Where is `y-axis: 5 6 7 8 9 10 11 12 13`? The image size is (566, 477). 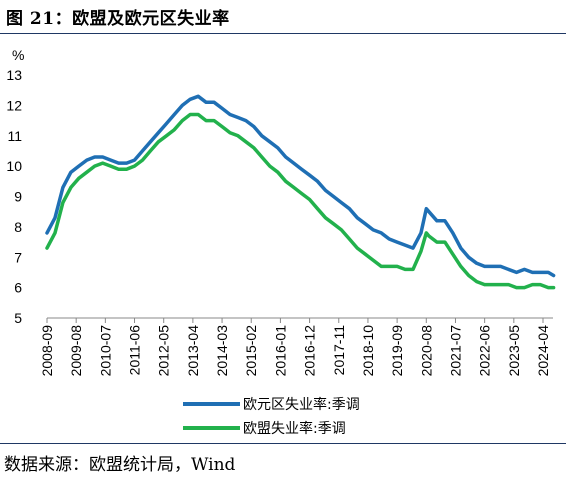
y-axis: 5 6 7 8 9 10 11 12 13 is located at coordinates (14, 196).